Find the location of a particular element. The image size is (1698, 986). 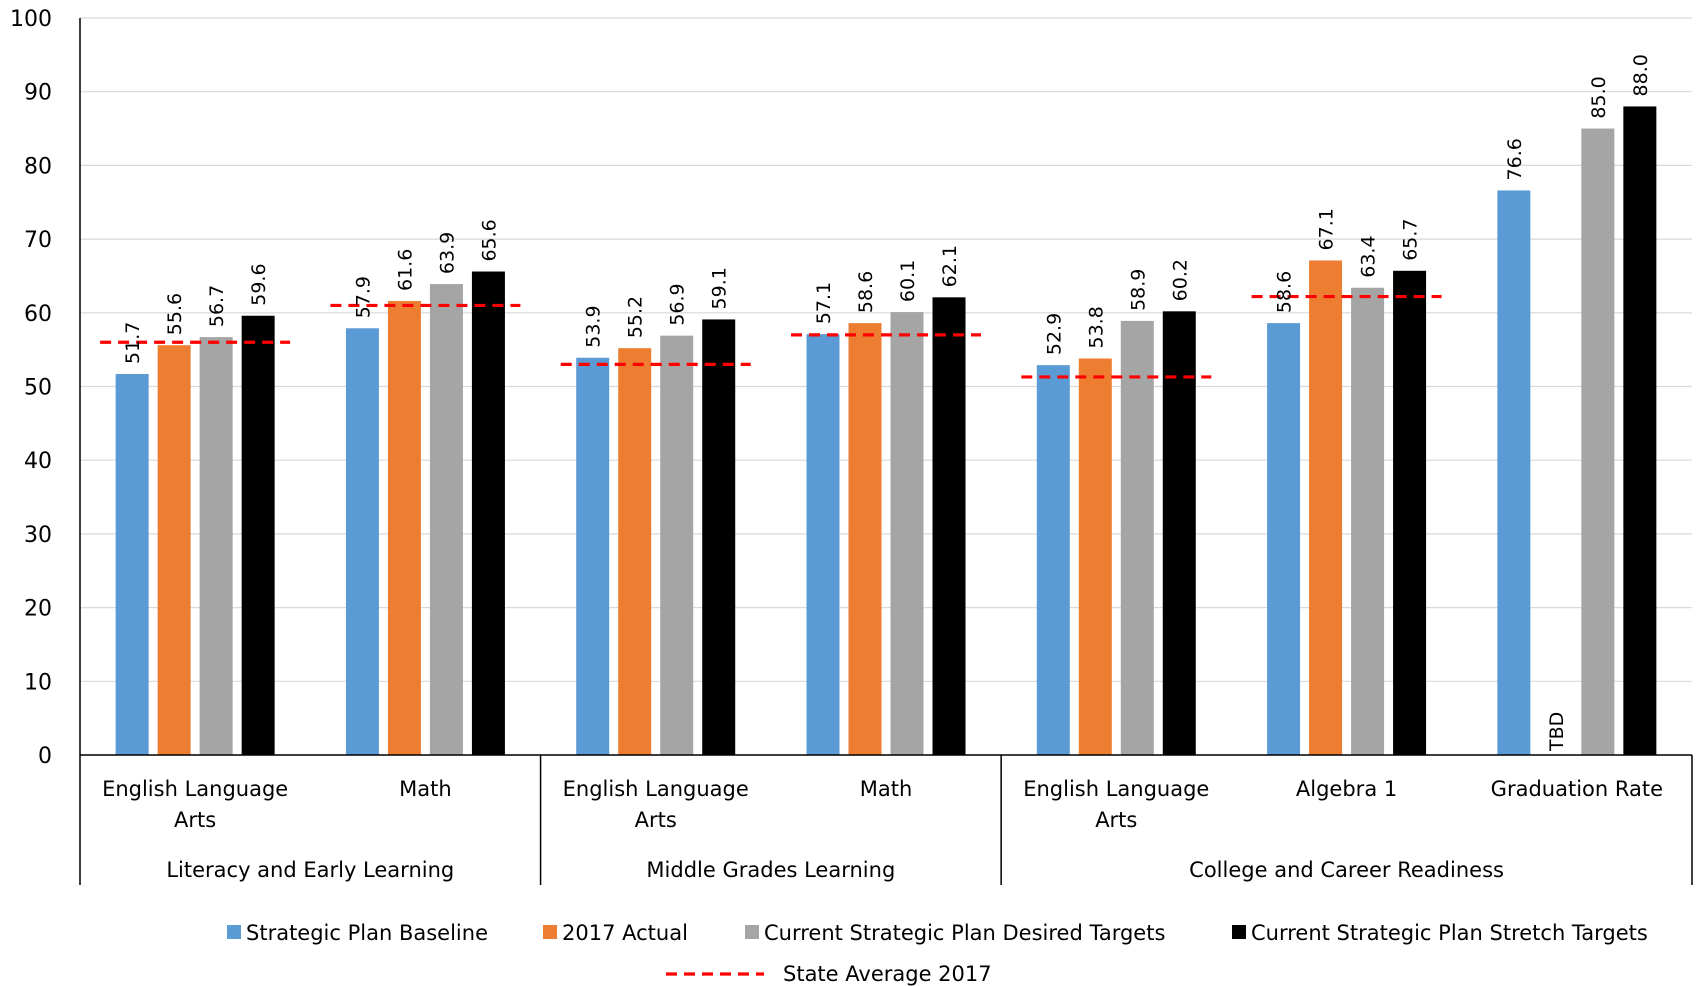

y-tick-label: 80 is located at coordinates (38, 166).